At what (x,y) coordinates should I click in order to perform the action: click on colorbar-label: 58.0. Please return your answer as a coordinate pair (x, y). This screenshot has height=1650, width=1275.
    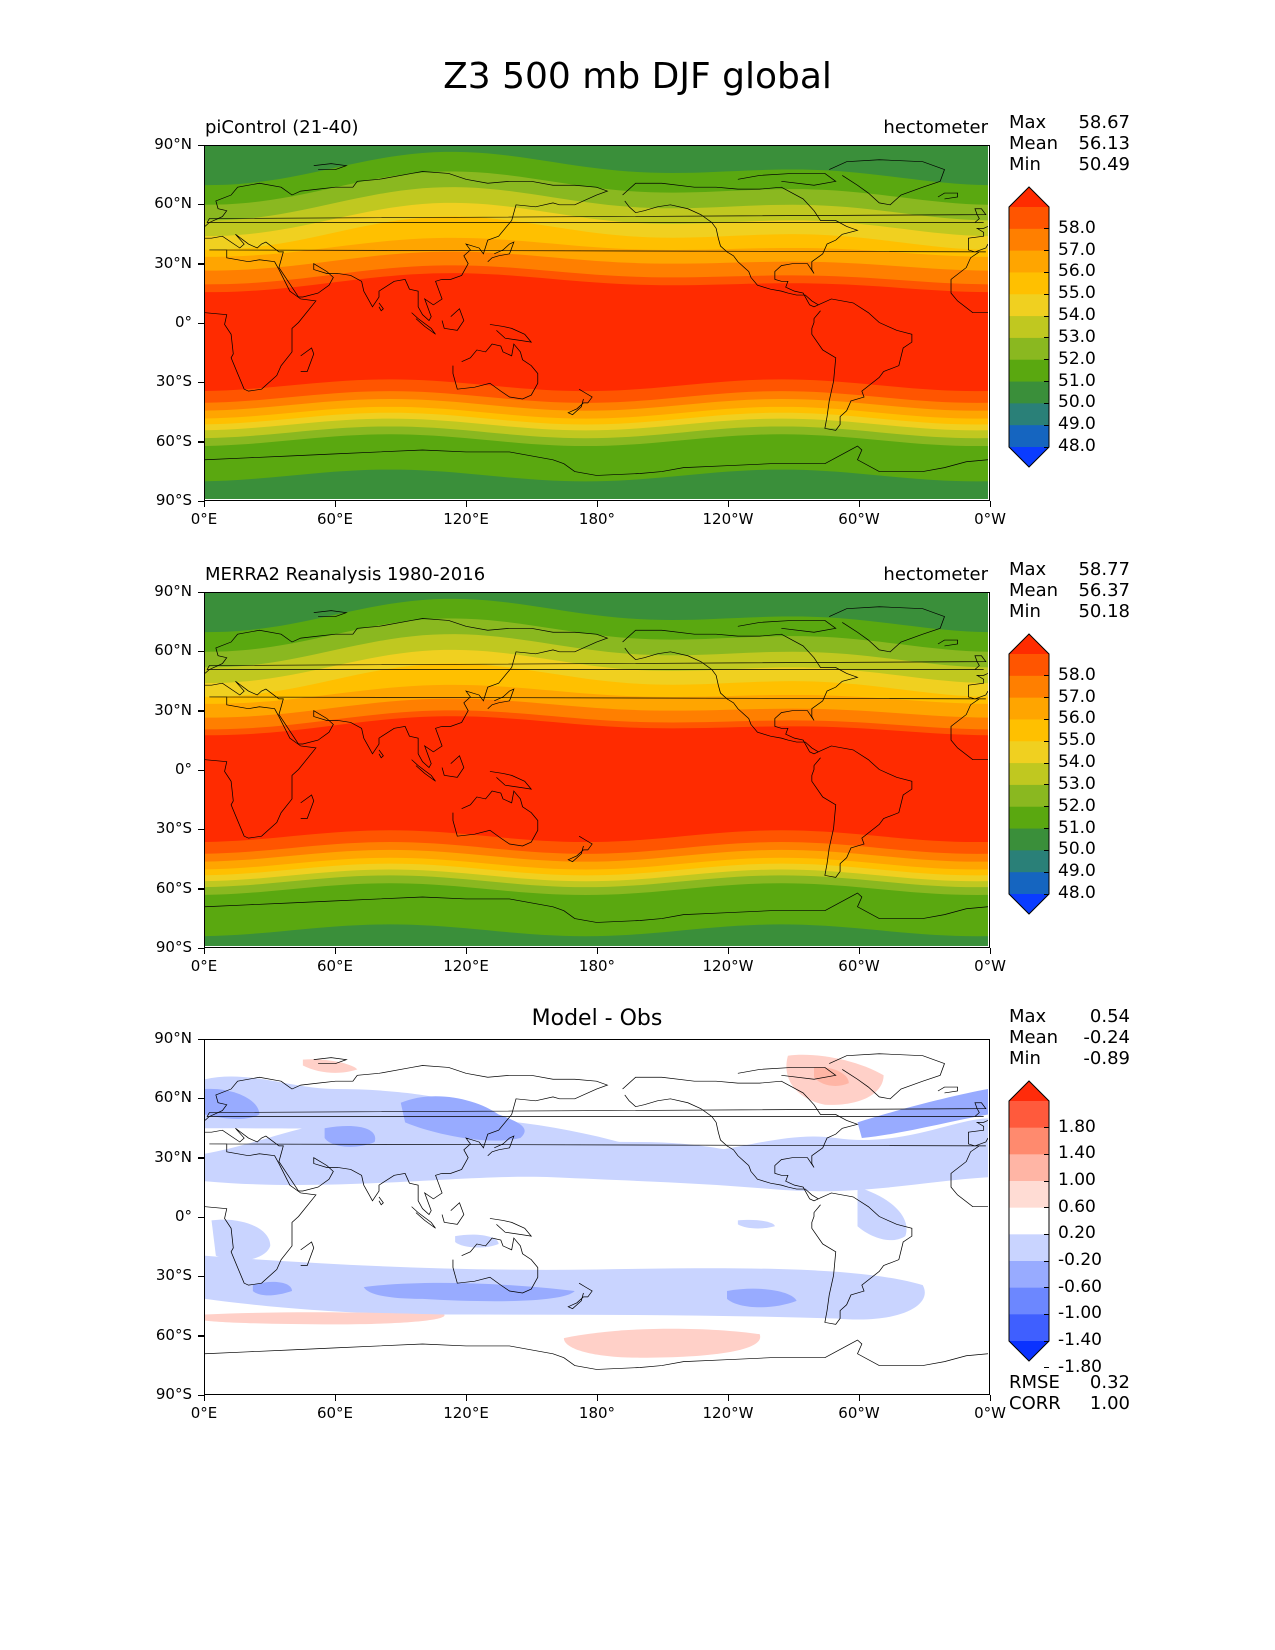
    Looking at the image, I should click on (1077, 674).